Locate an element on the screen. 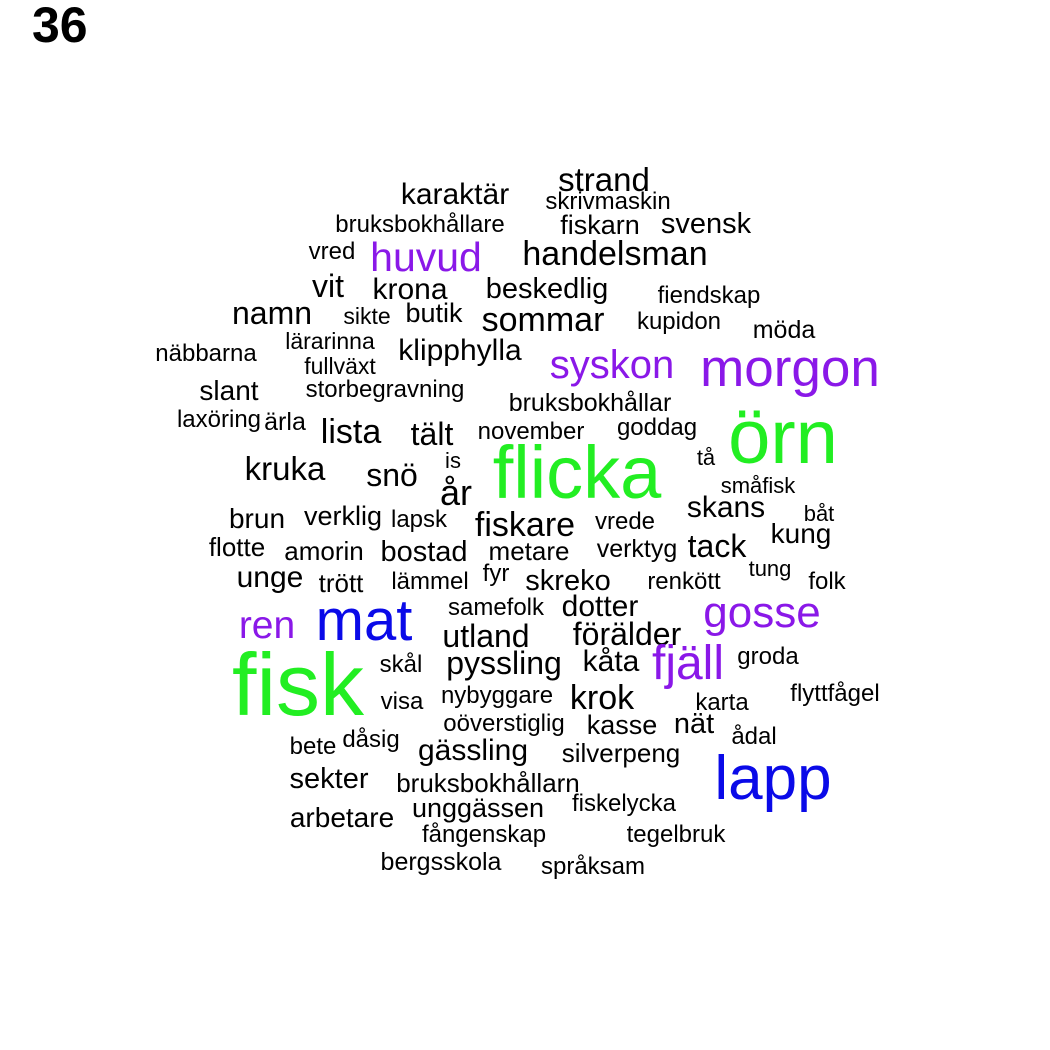 This screenshot has width=1050, height=1050. word: bete is located at coordinates (313, 746).